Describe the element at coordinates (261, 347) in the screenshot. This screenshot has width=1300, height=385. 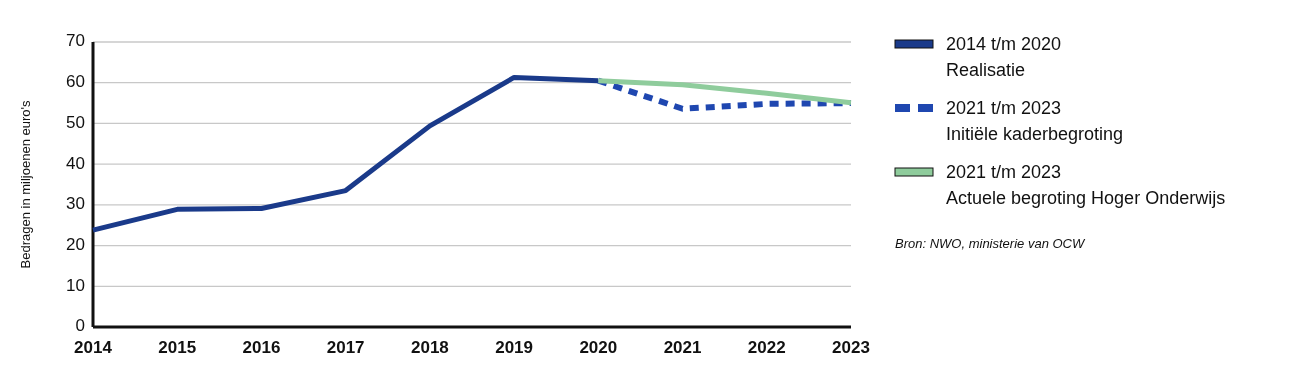
I see `x-tick-label: 2016` at that location.